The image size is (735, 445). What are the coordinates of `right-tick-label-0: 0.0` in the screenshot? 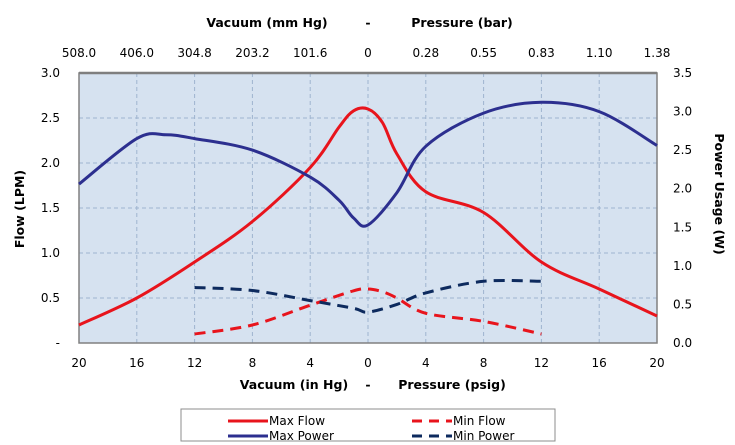 It's located at (682, 343).